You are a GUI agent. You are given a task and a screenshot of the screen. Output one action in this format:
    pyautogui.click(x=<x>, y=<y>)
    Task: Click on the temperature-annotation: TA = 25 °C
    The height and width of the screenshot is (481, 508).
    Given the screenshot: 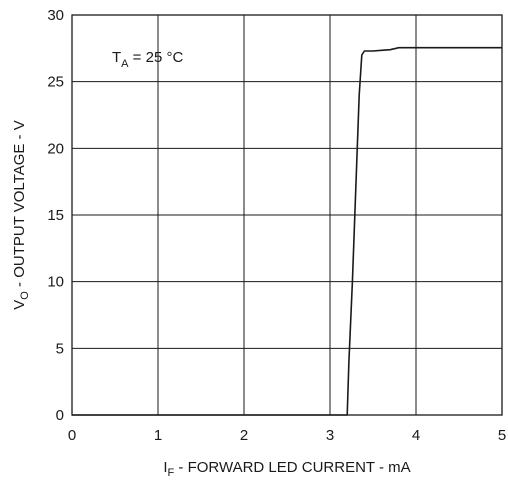 What is the action you would take?
    pyautogui.click(x=147, y=59)
    